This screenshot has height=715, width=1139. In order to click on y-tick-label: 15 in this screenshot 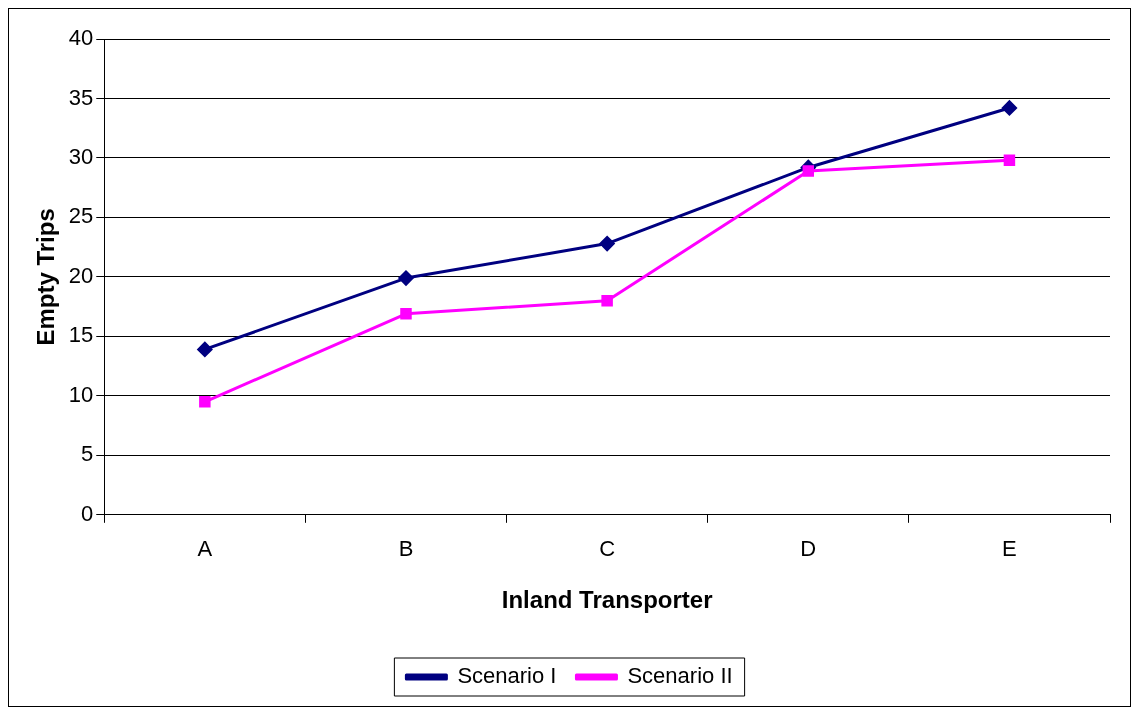, I will do `click(81, 335)`.